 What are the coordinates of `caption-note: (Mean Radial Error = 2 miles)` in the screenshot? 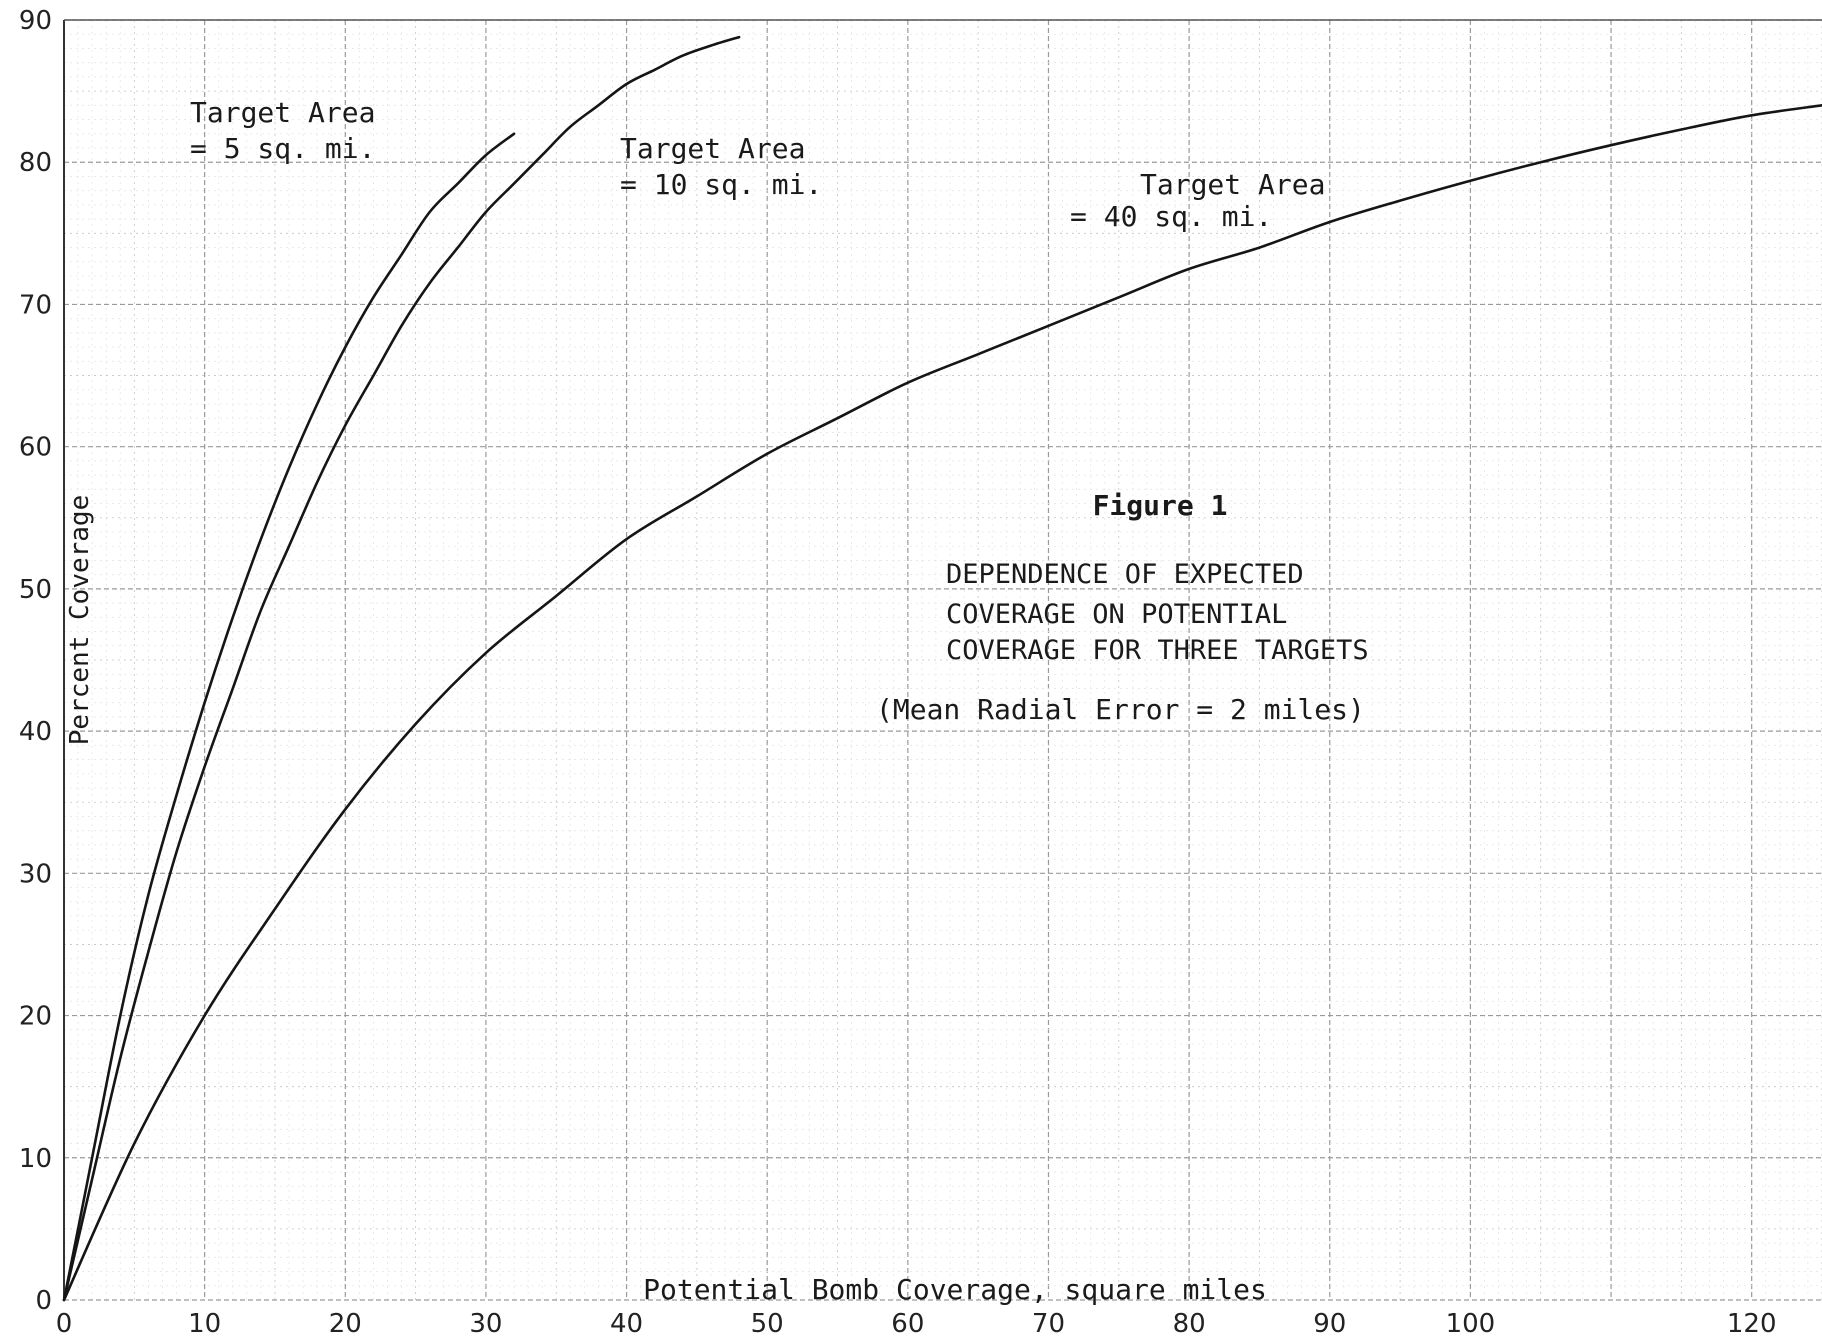 It's located at (1120, 709).